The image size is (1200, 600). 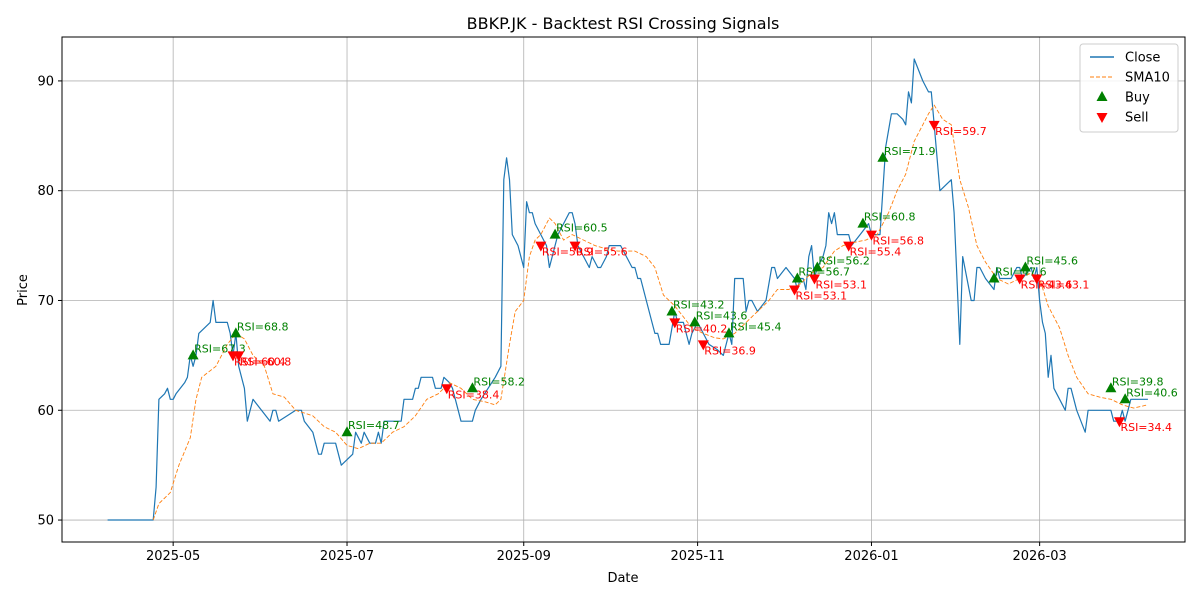 I want to click on sell-rsi-label: RSI=56.8, so click(x=898, y=241).